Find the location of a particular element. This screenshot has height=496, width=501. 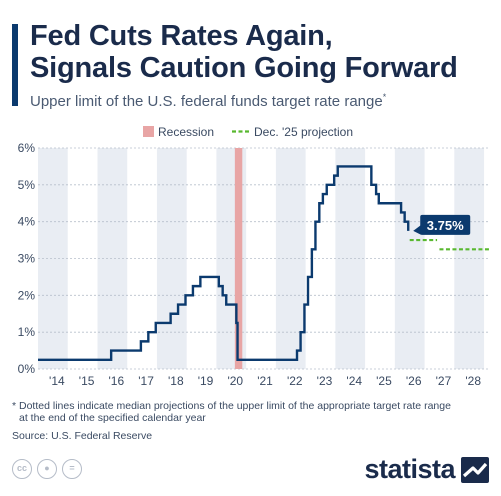

callout-box is located at coordinates (445, 224).